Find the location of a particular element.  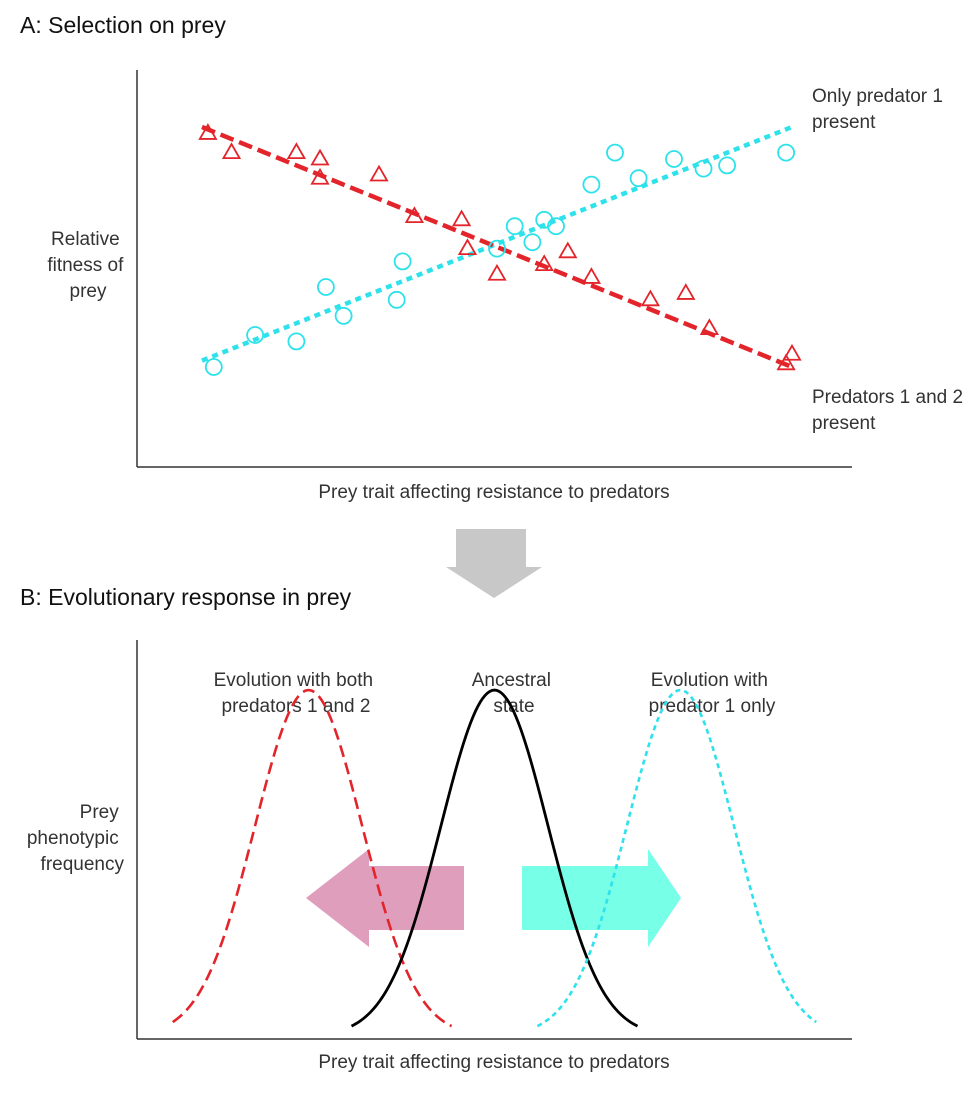

label-evolution-both-predators: Evolution with both predators 1 and 2 is located at coordinates (296, 693).